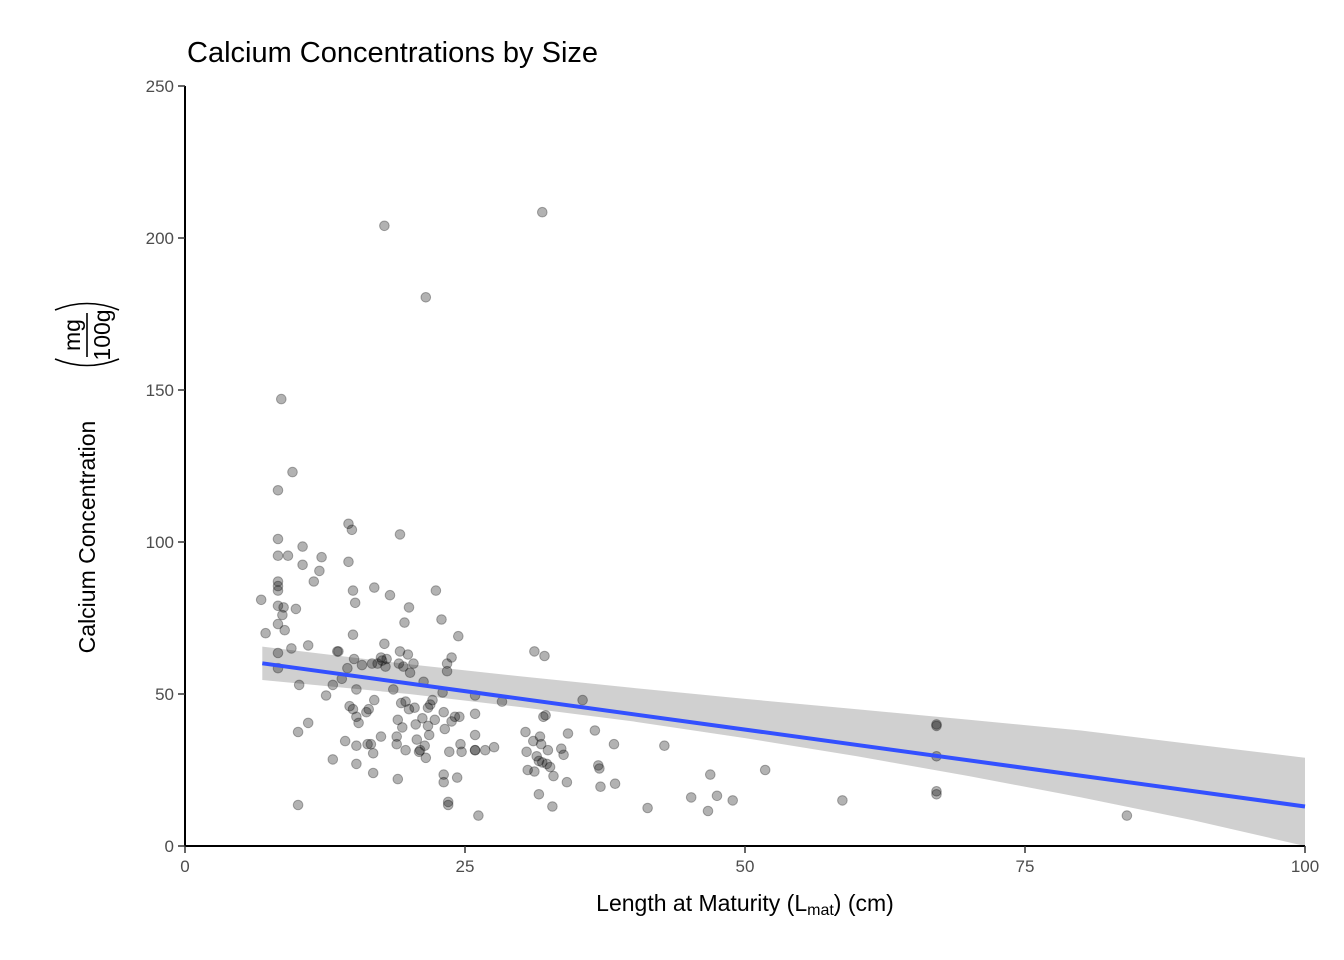 This screenshot has height=960, width=1344. Describe the element at coordinates (184, 866) in the screenshot. I see `x-tick-label: 0` at that location.